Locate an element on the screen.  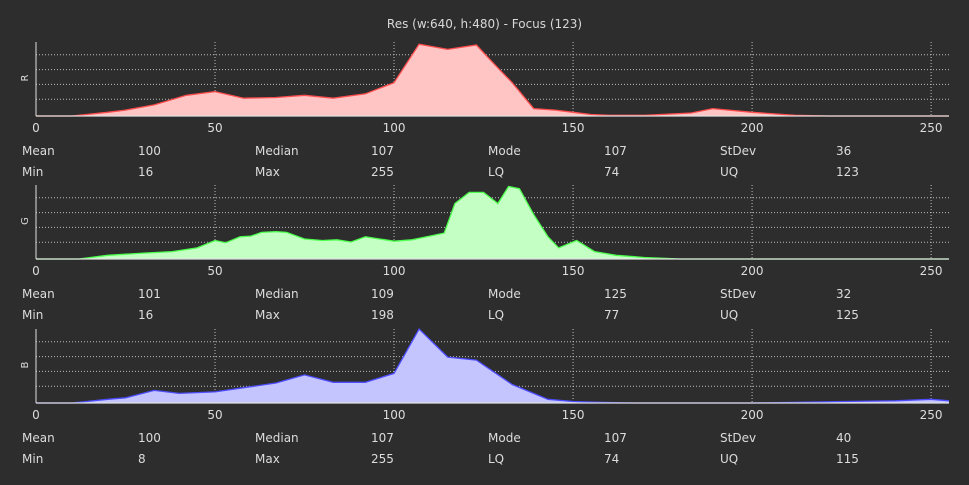
stat-value: 77 is located at coordinates (612, 315).